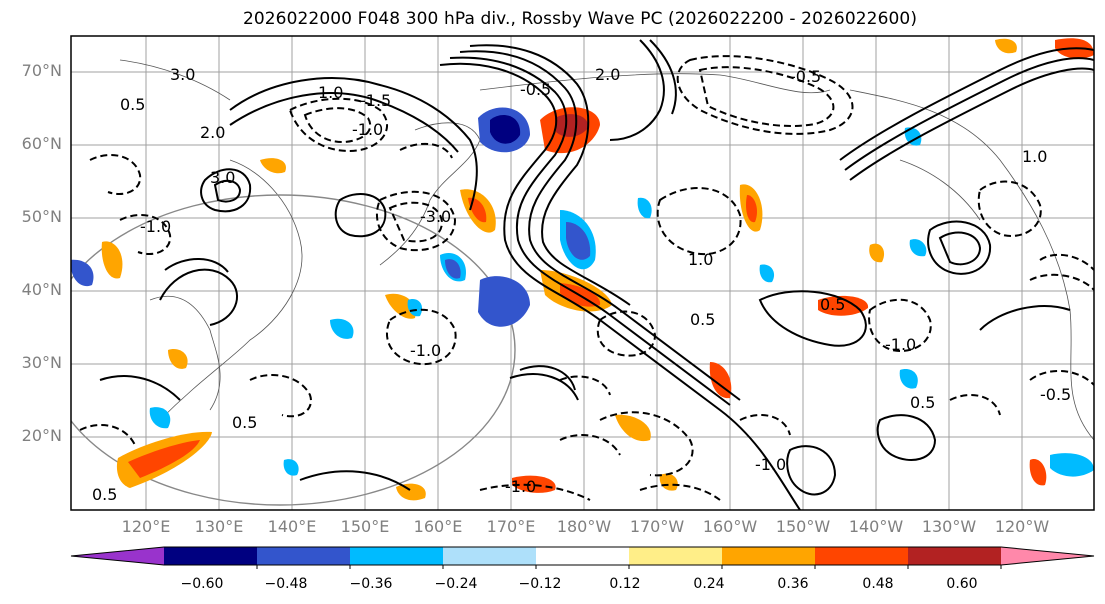 Image resolution: width=1105 pixels, height=604 pixels. What do you see at coordinates (41, 216) in the screenshot?
I see `lat-label-50n: 50°N` at bounding box center [41, 216].